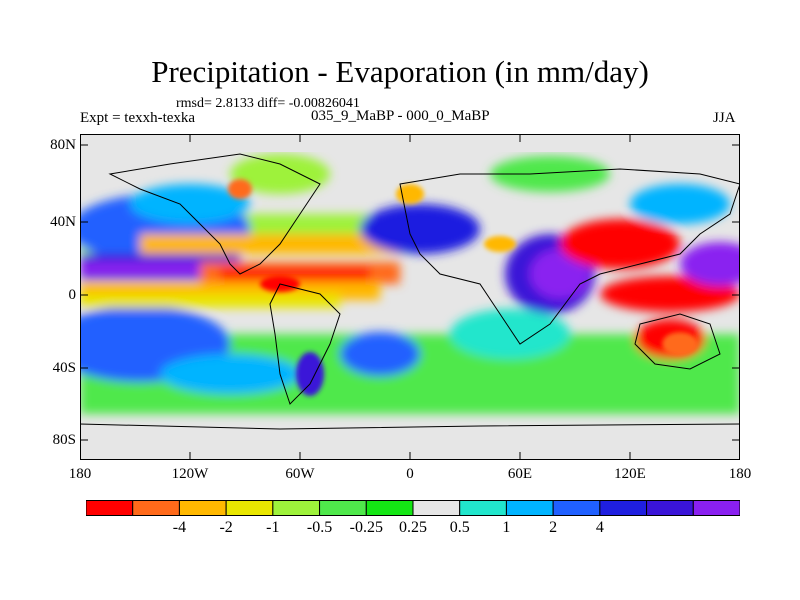 The width and height of the screenshot is (800, 600). What do you see at coordinates (63, 222) in the screenshot?
I see `y-tick-label: 40N` at bounding box center [63, 222].